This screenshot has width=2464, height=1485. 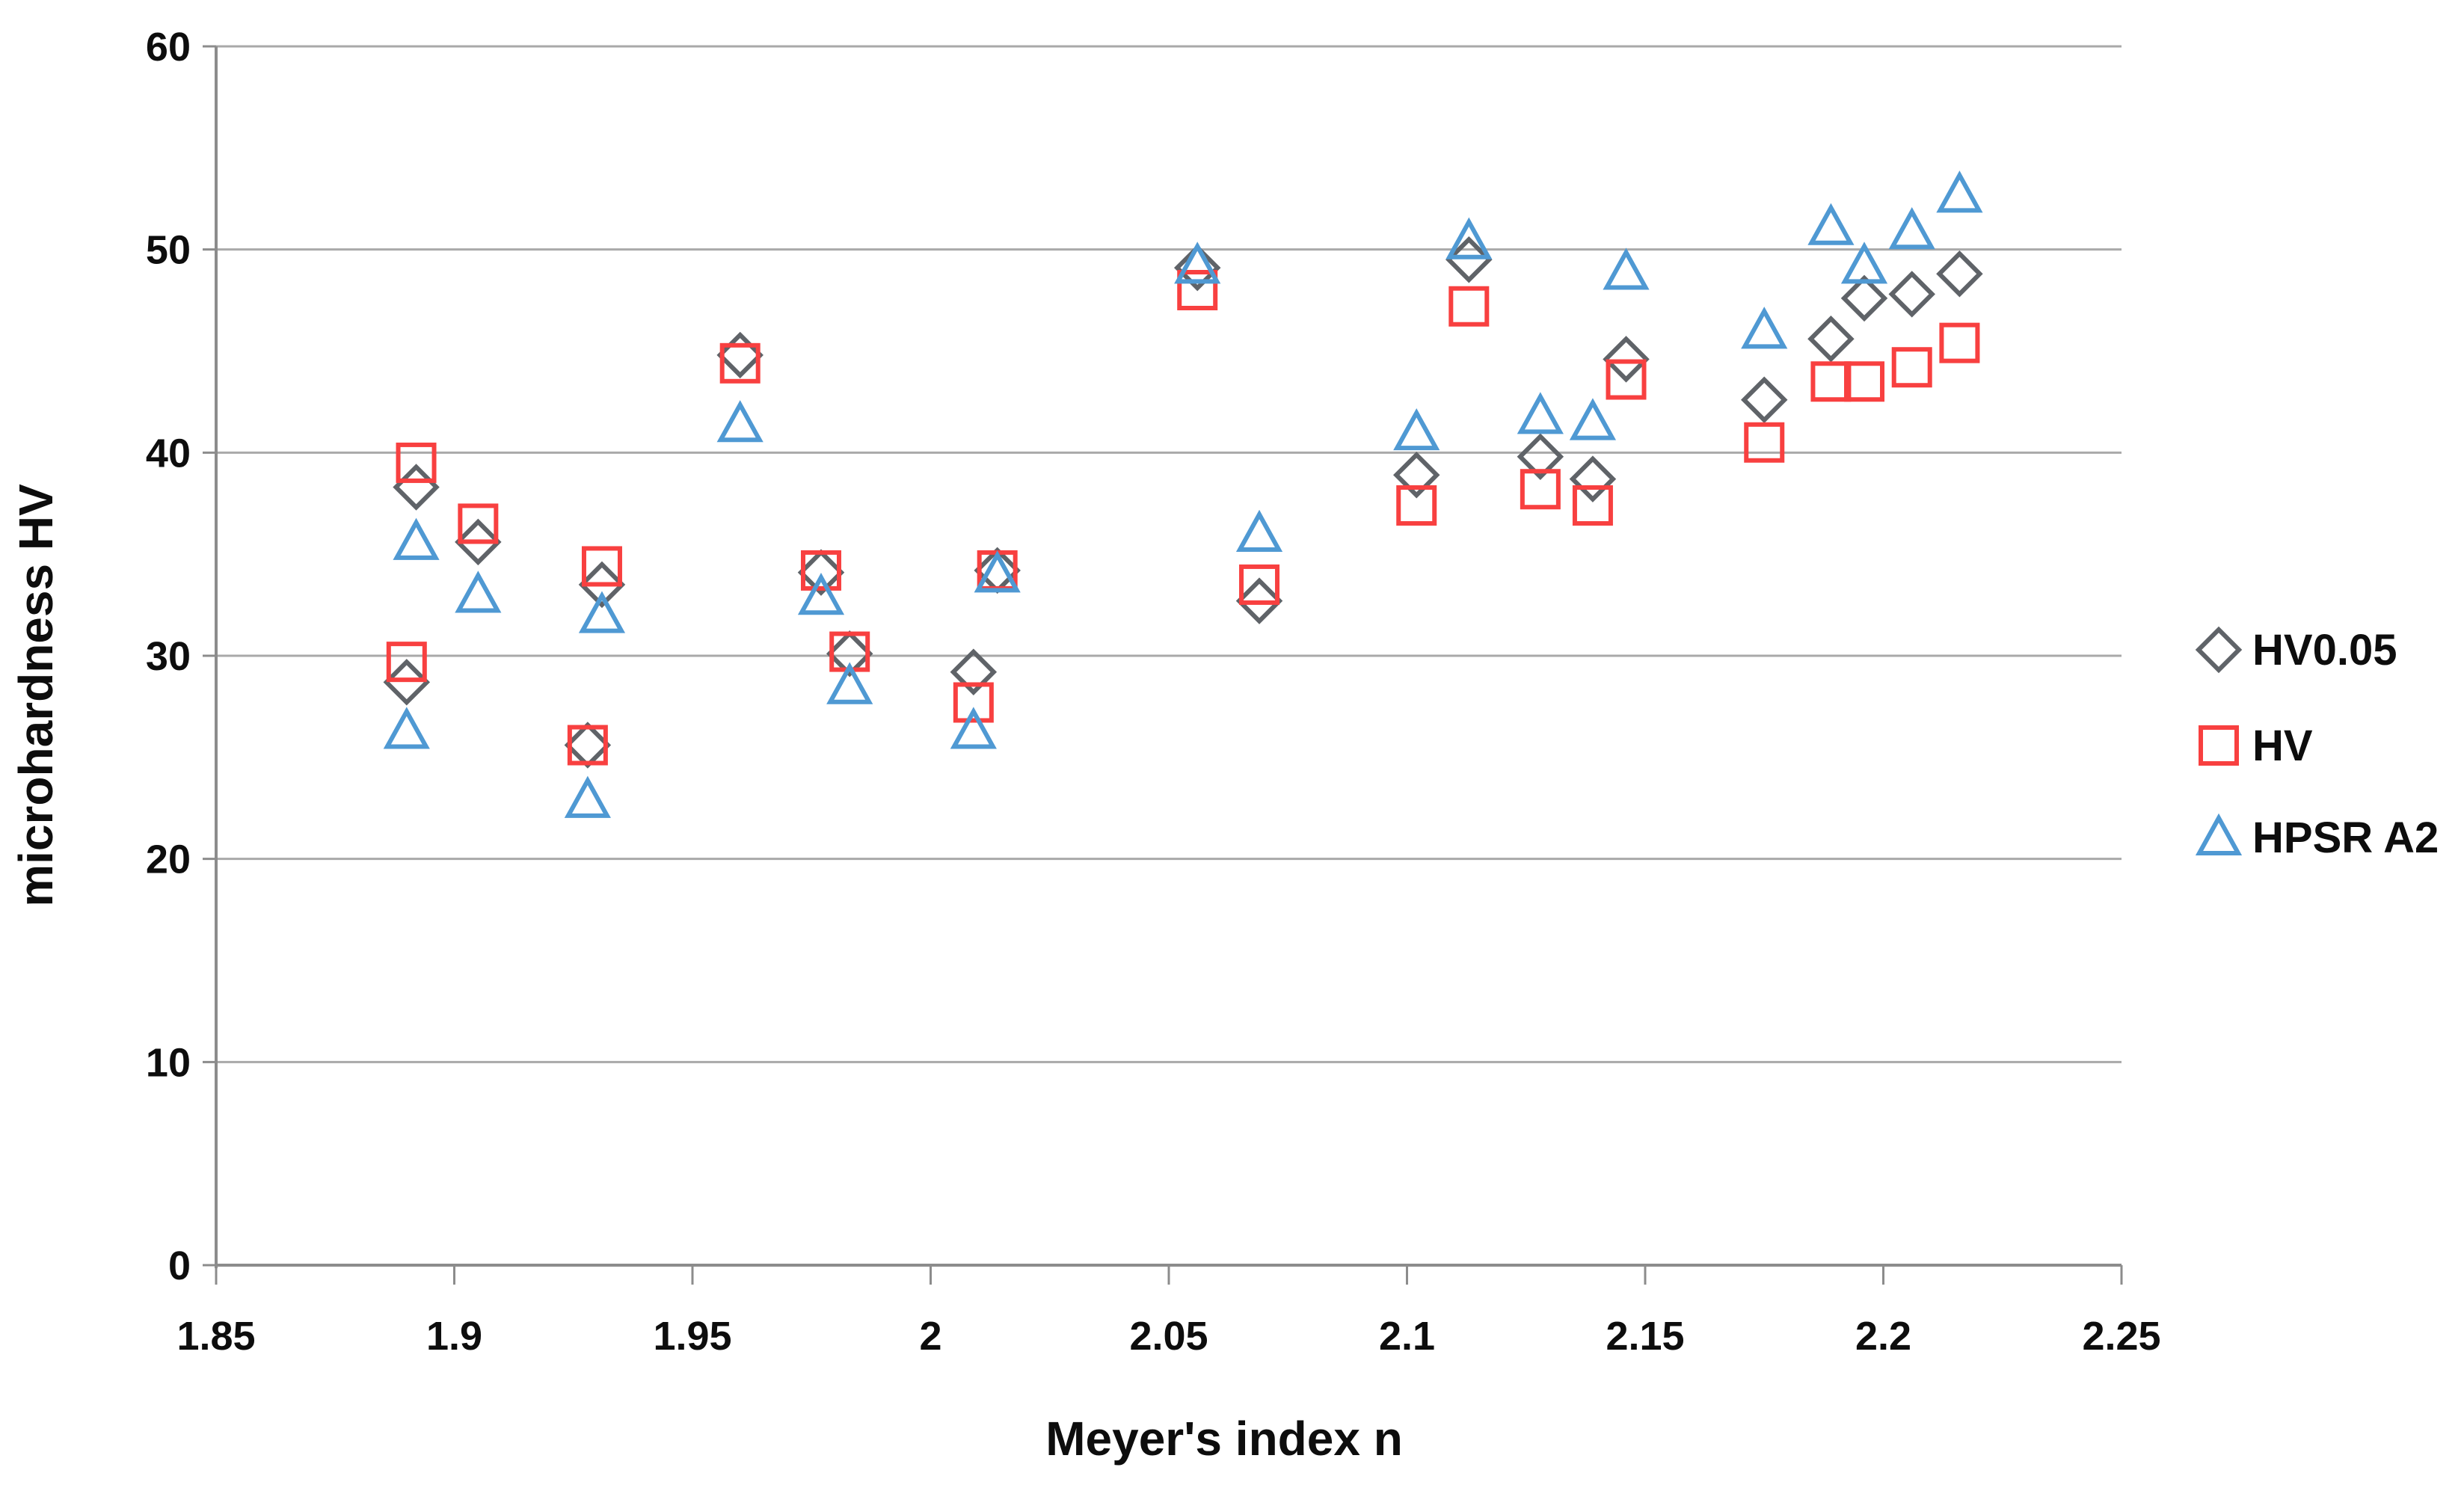 What do you see at coordinates (930, 1336) in the screenshot?
I see `x-tick-label-2: 2` at bounding box center [930, 1336].